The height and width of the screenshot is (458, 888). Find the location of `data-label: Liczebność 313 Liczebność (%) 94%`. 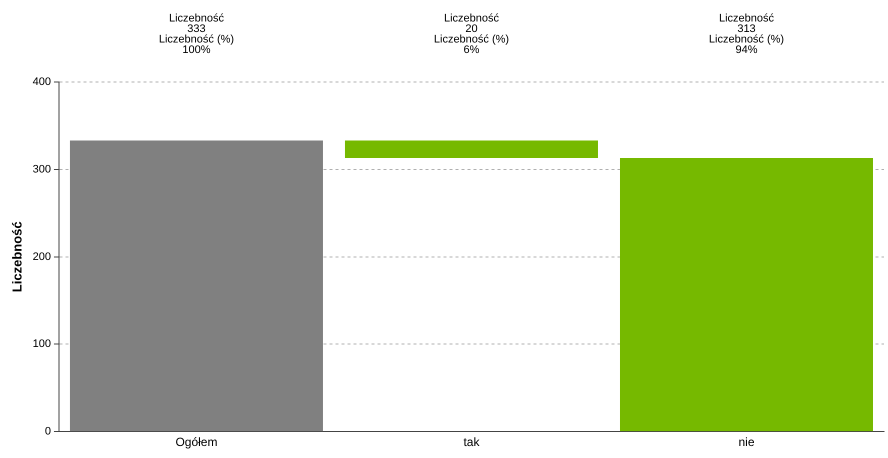

data-label: Liczebność 313 Liczebność (%) 94% is located at coordinates (746, 34).